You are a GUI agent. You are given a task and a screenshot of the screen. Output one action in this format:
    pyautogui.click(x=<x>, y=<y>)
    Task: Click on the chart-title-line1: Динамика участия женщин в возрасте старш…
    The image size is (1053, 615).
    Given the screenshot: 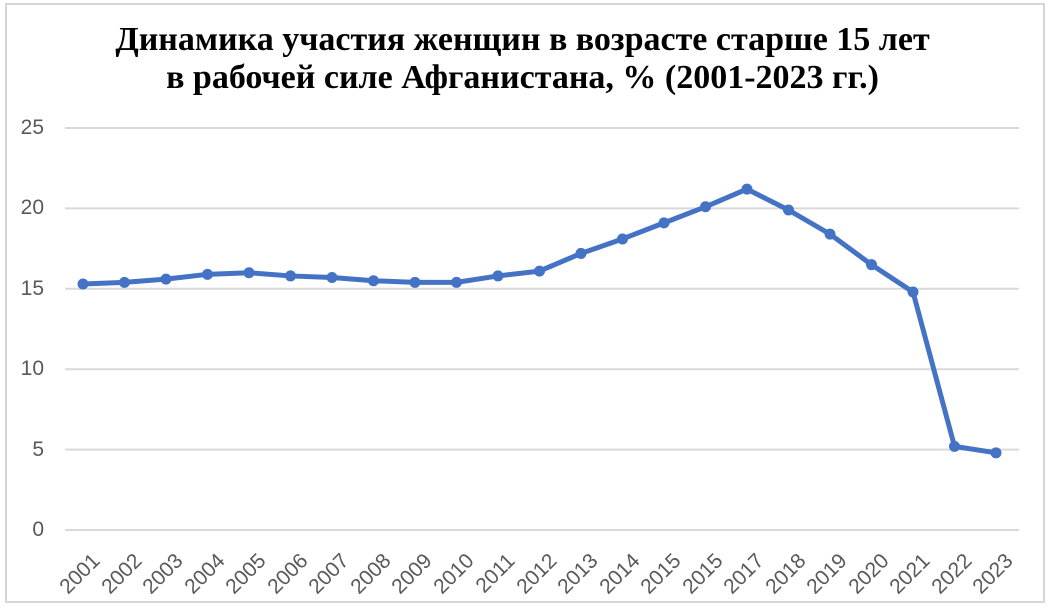 What is the action you would take?
    pyautogui.click(x=522, y=39)
    